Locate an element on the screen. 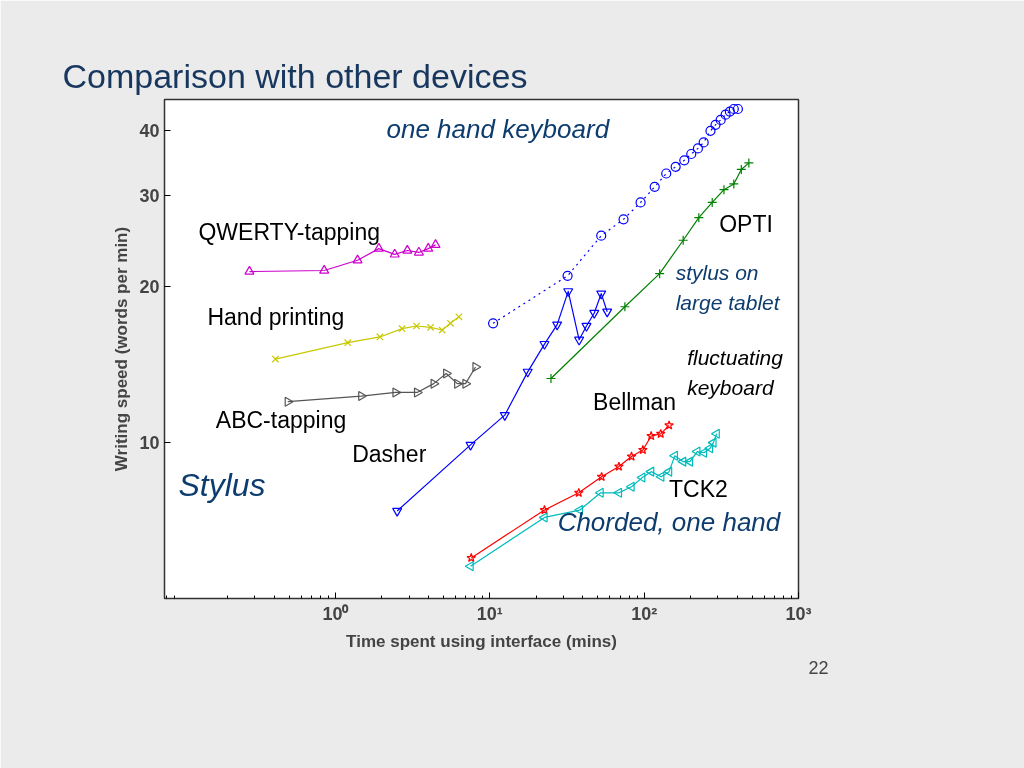 Image resolution: width=1024 pixels, height=768 pixels. annotation: stylus on large tablet is located at coordinates (728, 288).